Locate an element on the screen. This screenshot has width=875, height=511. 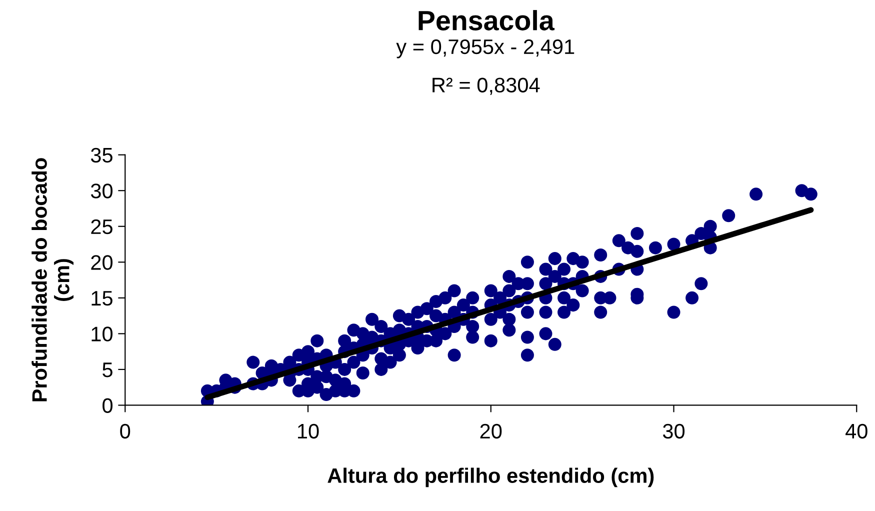
y-tick-label: 15 is located at coordinates (102, 298).